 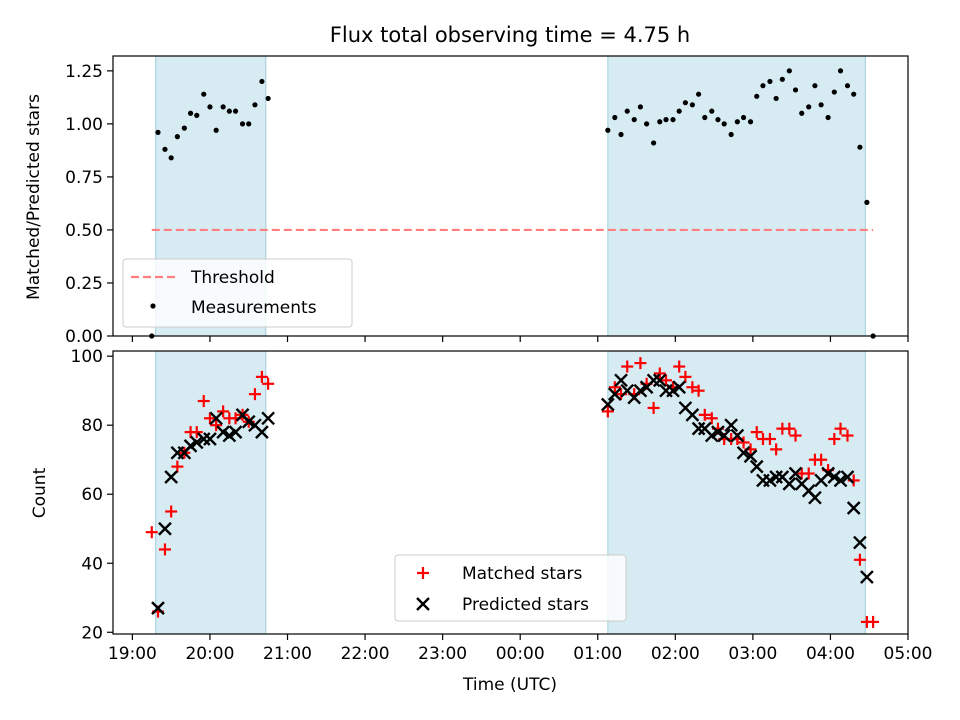 What do you see at coordinates (92, 564) in the screenshot?
I see `bottom-y-tick-label: 40` at bounding box center [92, 564].